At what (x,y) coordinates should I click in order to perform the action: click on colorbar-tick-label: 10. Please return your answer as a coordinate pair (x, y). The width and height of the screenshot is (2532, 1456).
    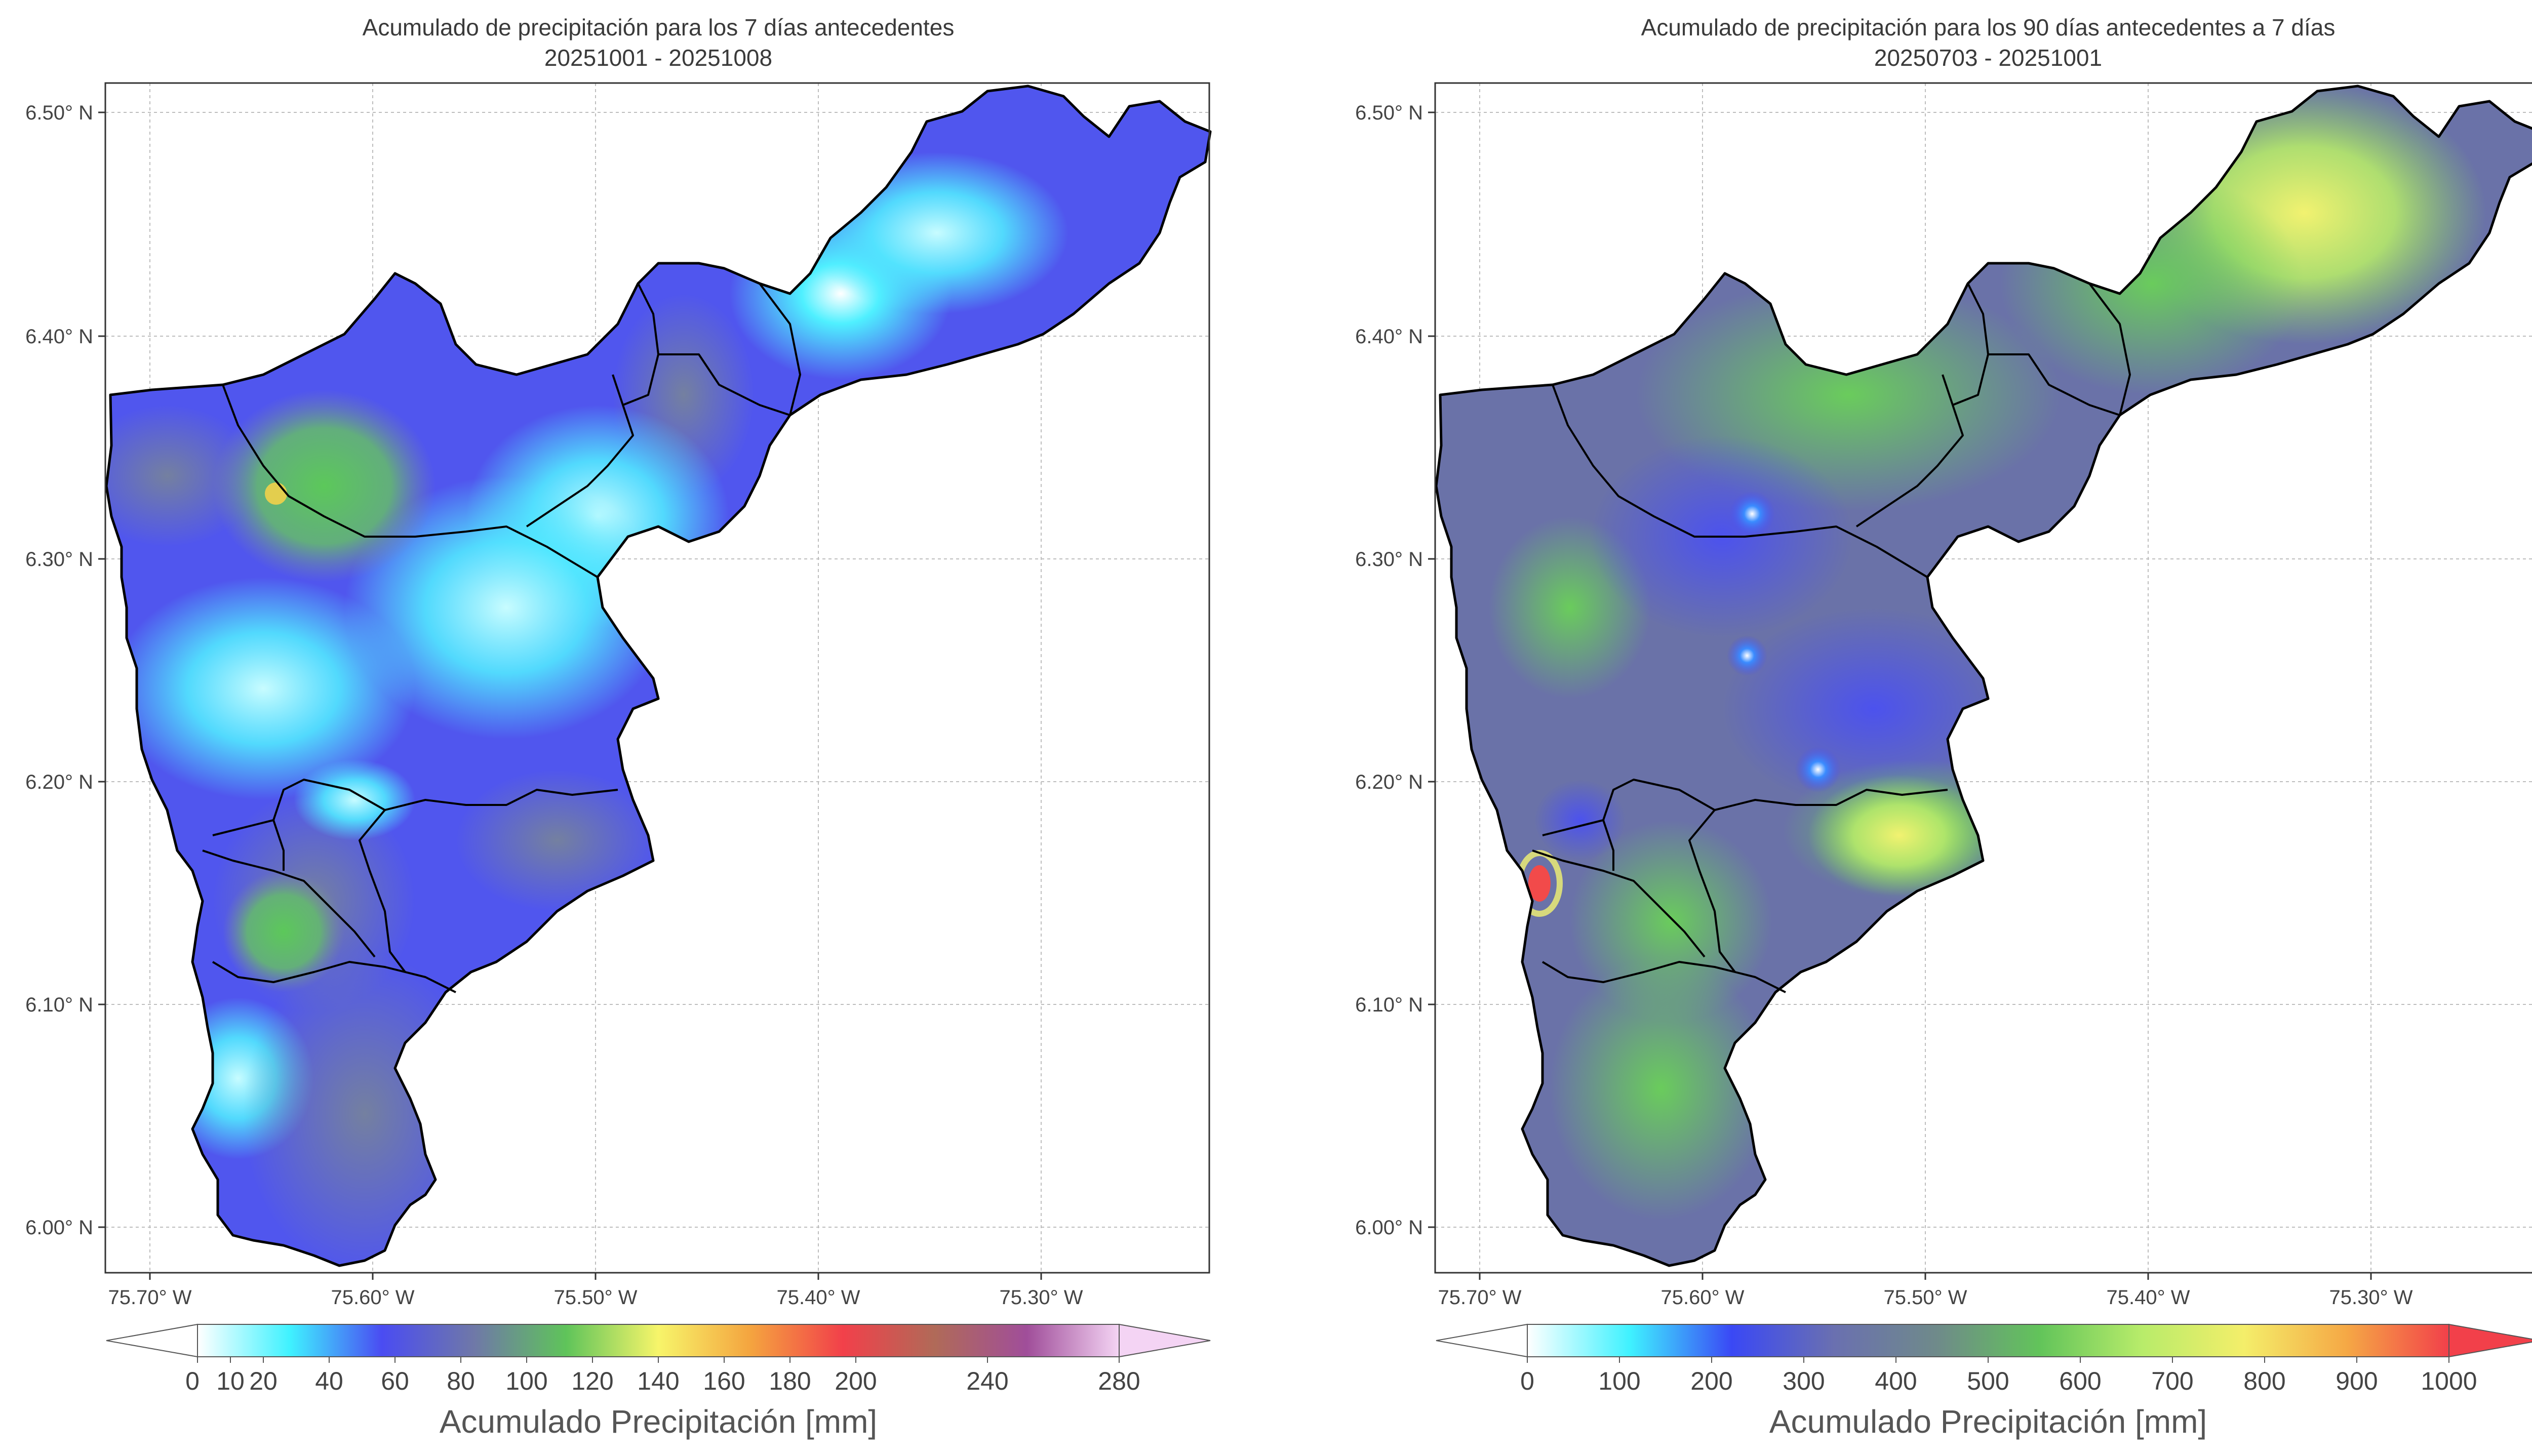
    Looking at the image, I should click on (230, 1381).